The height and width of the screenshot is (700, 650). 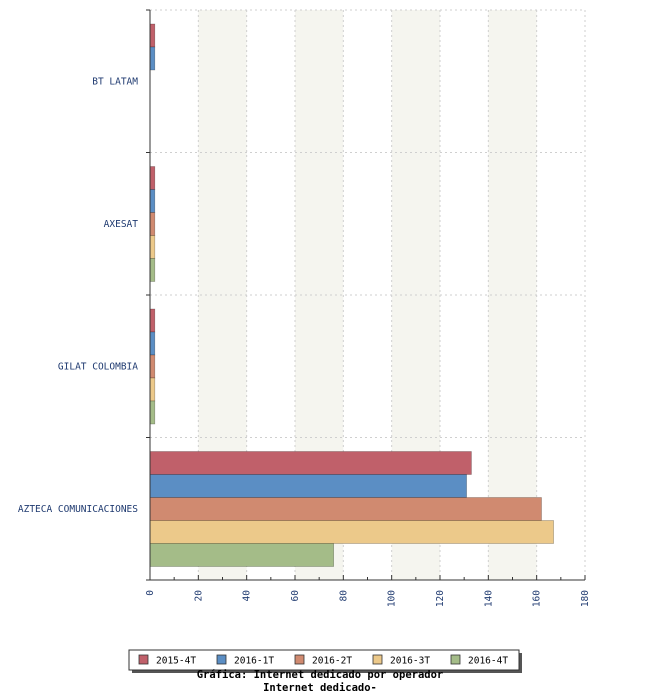 I want to click on category-label: AXESAT, so click(x=121, y=224).